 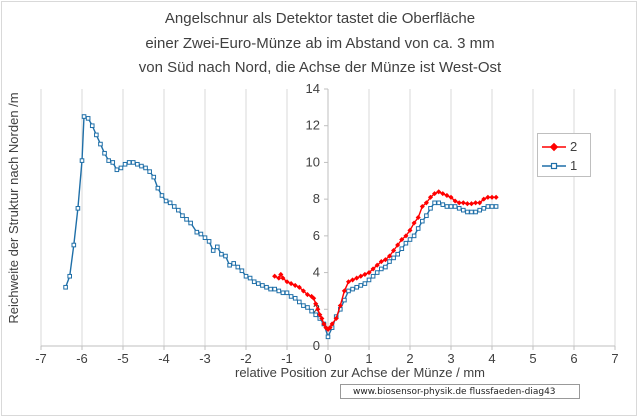 I want to click on x-tick-label: -1, so click(x=287, y=358).